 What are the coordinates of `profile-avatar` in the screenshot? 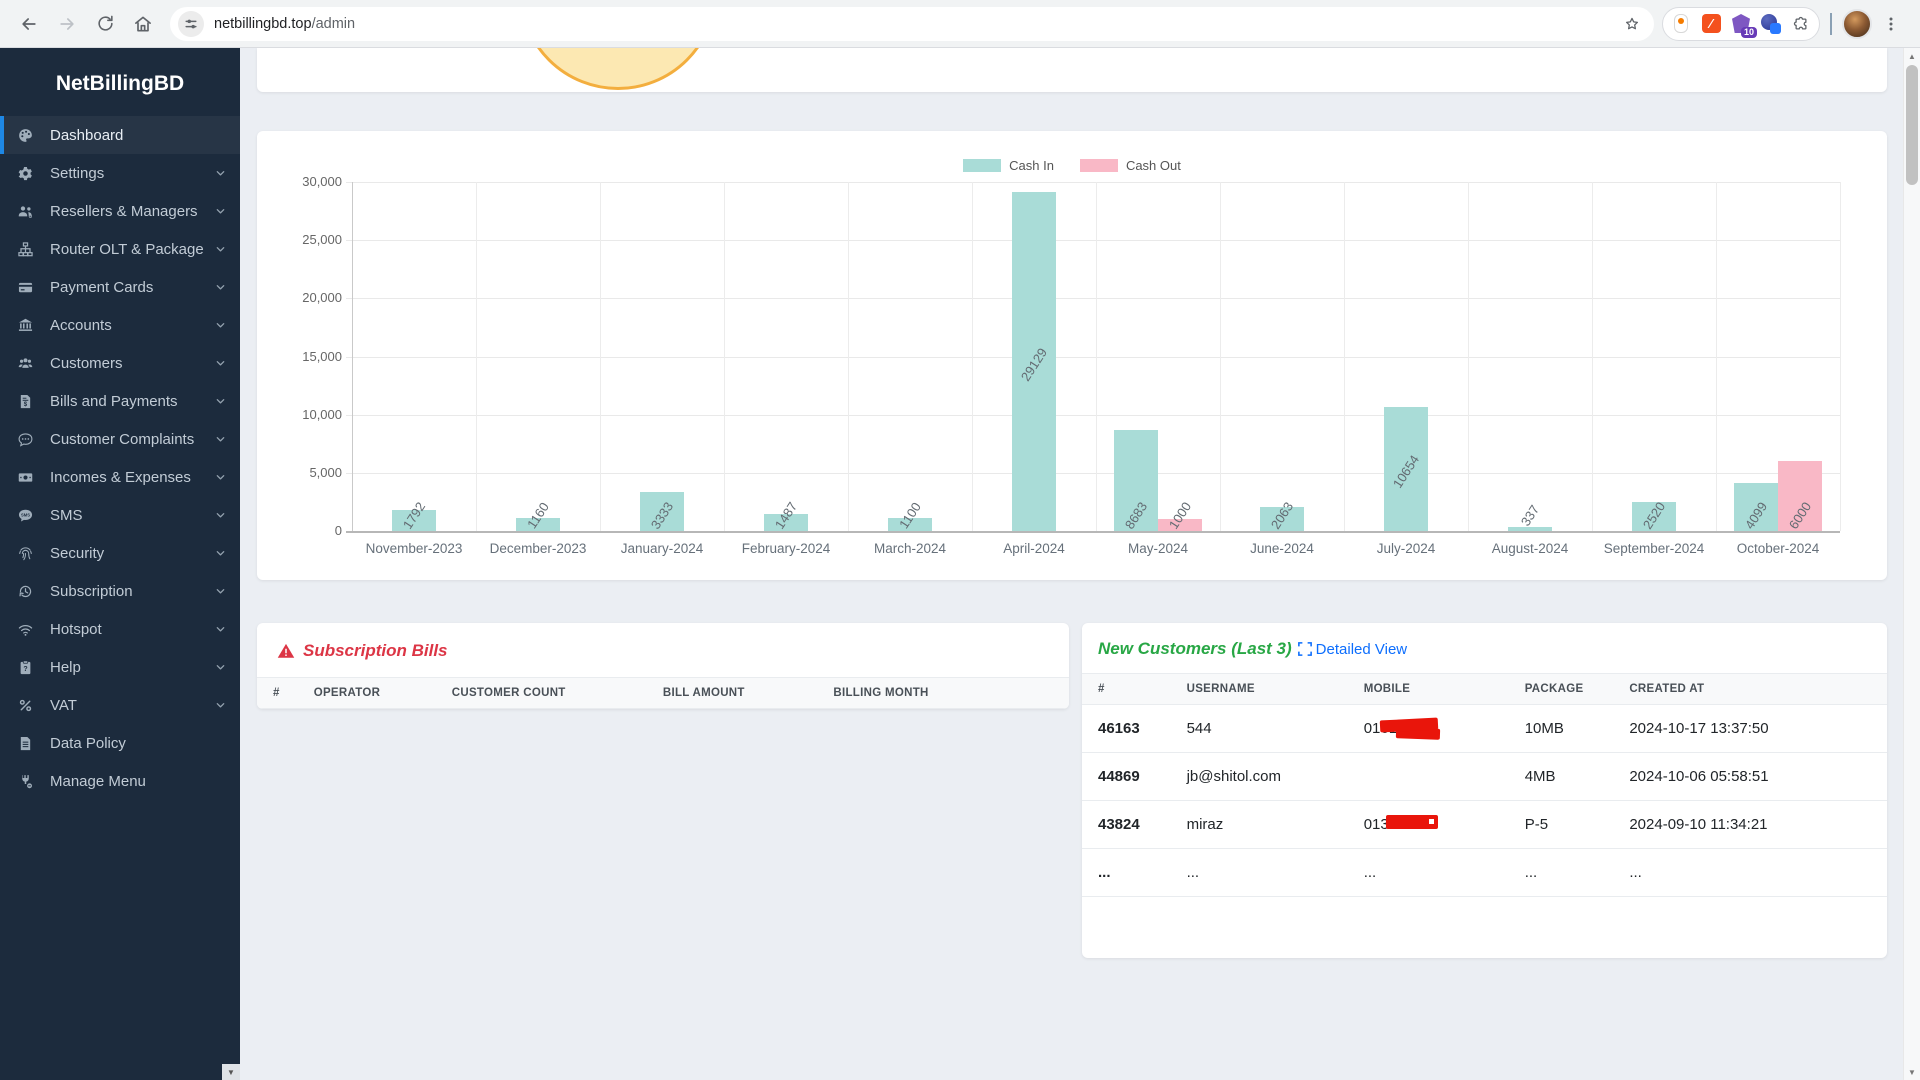 It's located at (1857, 23).